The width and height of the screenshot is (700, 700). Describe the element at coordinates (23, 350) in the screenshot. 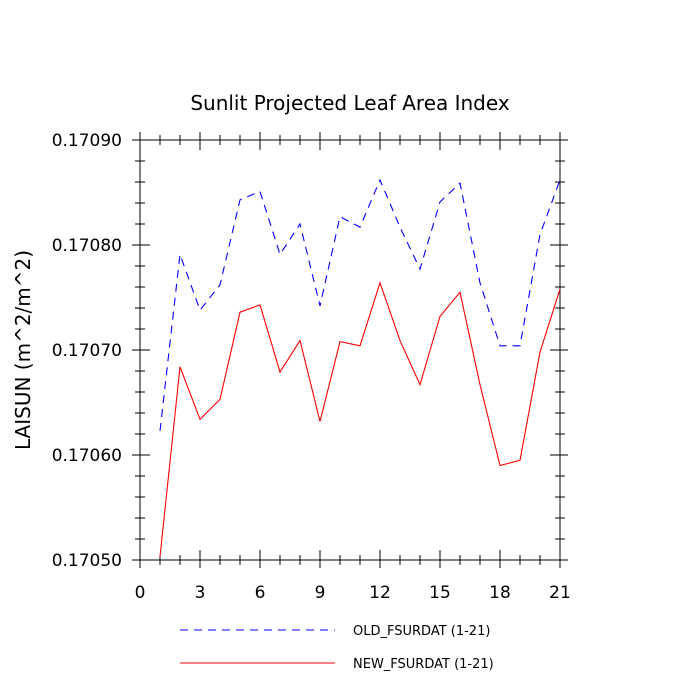

I see `y-axis-label: LAISUN (m^2/m^2)` at that location.